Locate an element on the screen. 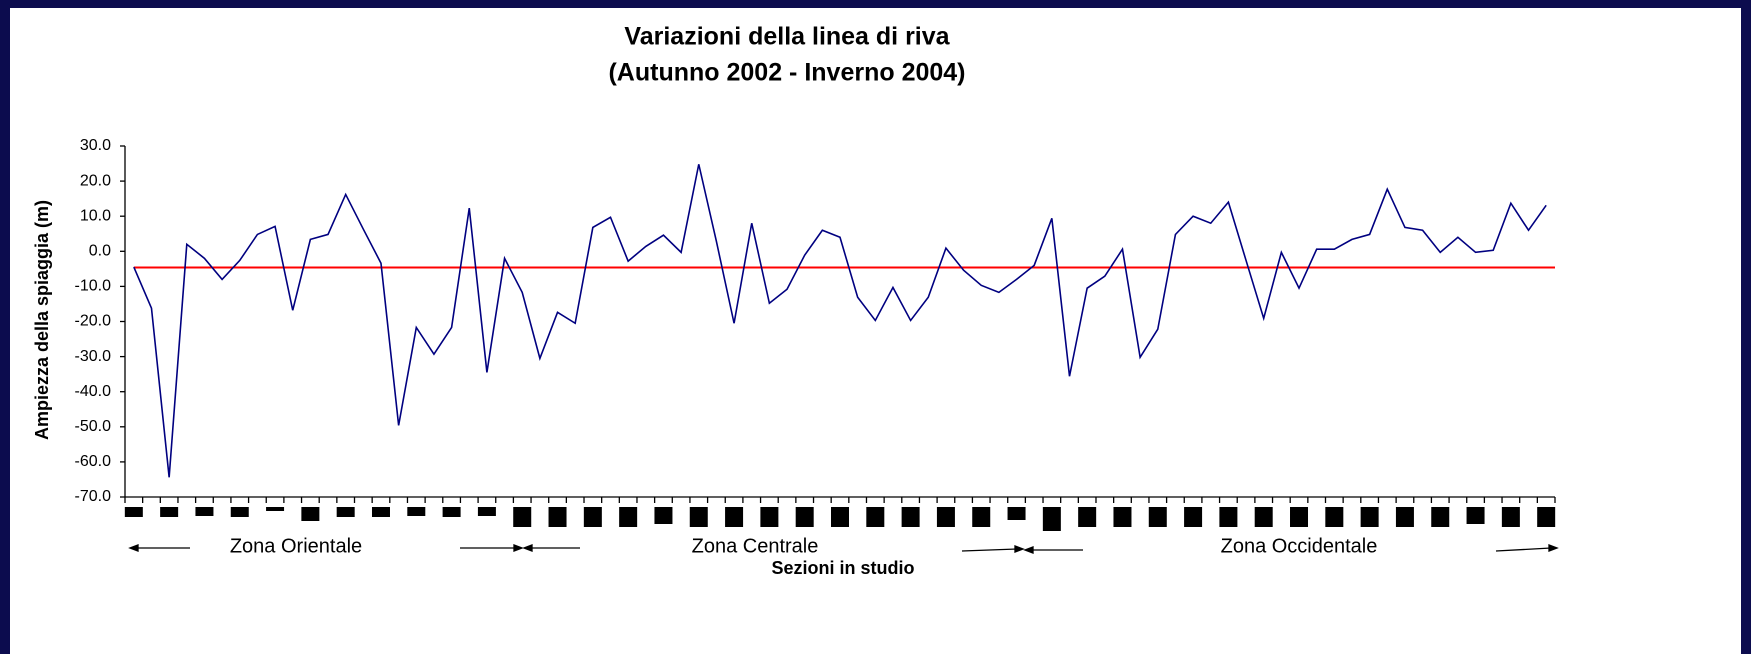 The width and height of the screenshot is (1751, 654). y-tick-label: -70.0 is located at coordinates (93, 496).